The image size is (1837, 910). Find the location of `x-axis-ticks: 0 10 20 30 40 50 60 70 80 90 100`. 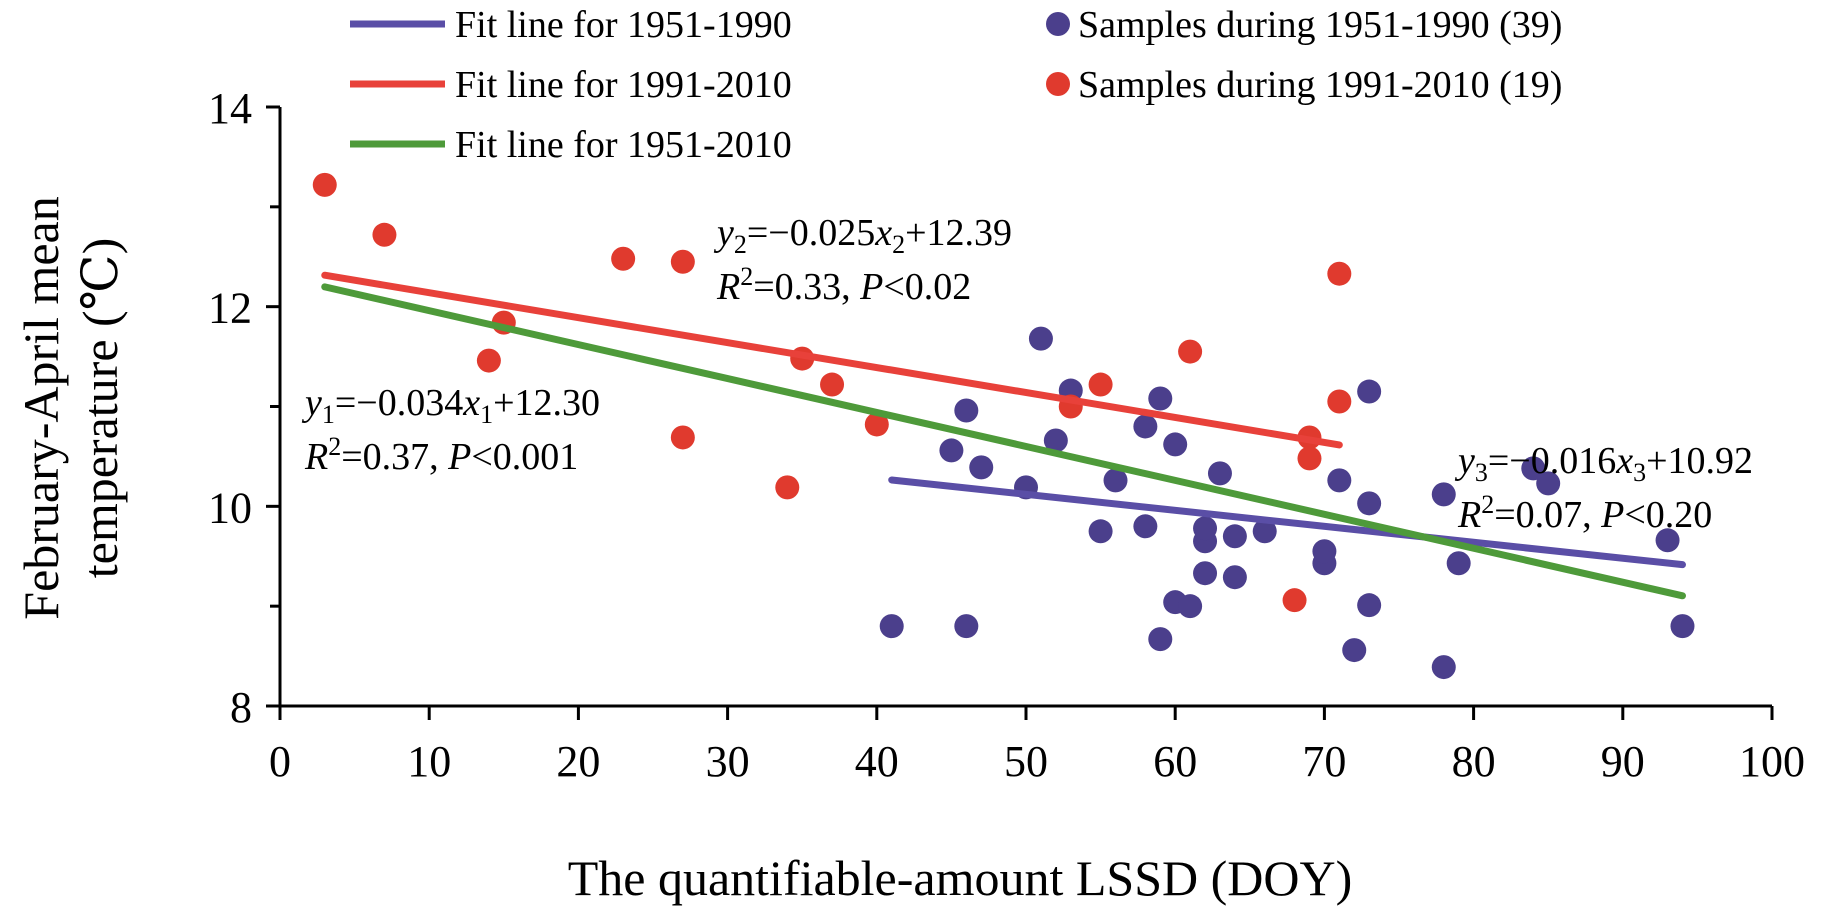

x-axis-ticks: 0 10 20 30 40 50 60 70 80 90 100 is located at coordinates (1037, 746).